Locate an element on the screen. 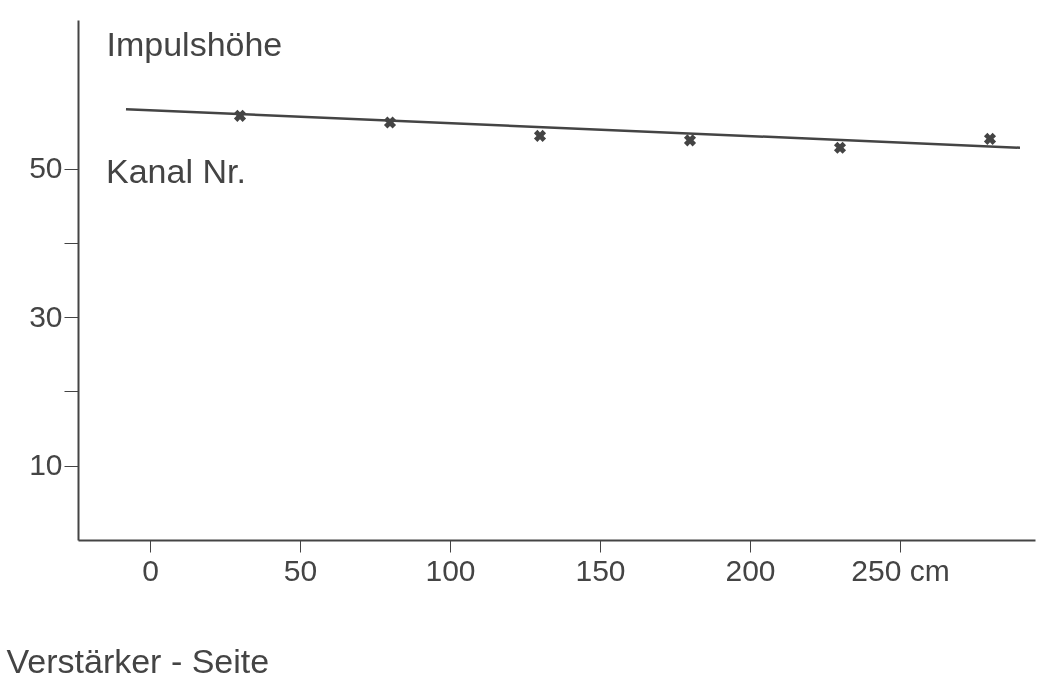 The height and width of the screenshot is (684, 1046). x-tick-label: 150 is located at coordinates (600, 570).